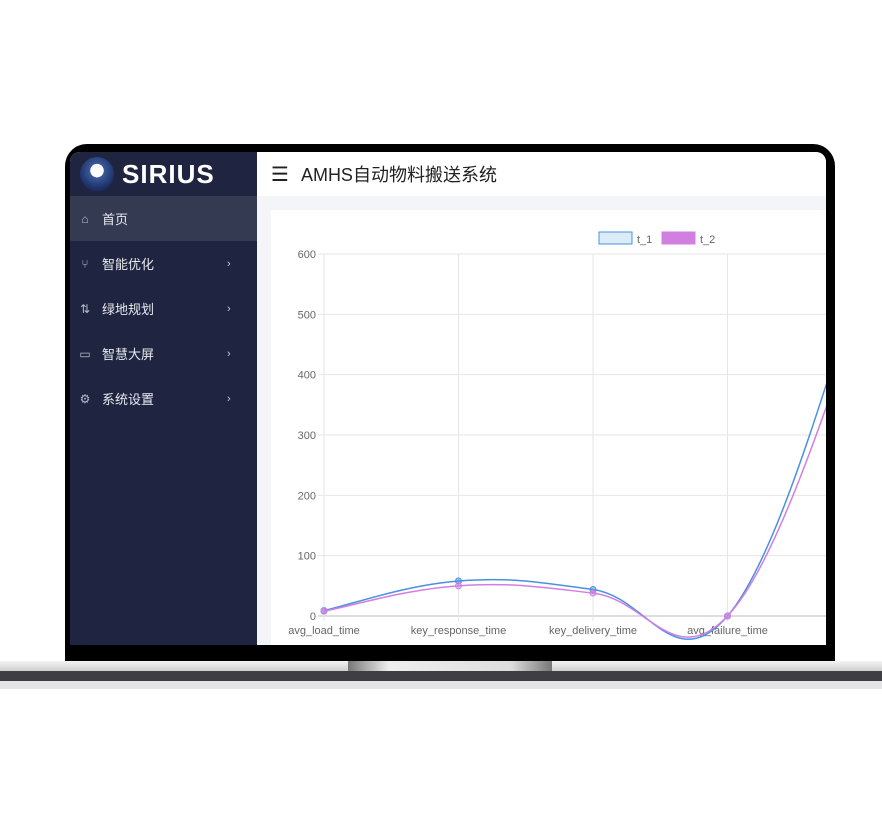  Describe the element at coordinates (163, 263) in the screenshot. I see `sidebar-item-smart-optimize: ⑂ 智能优化 ›` at that location.